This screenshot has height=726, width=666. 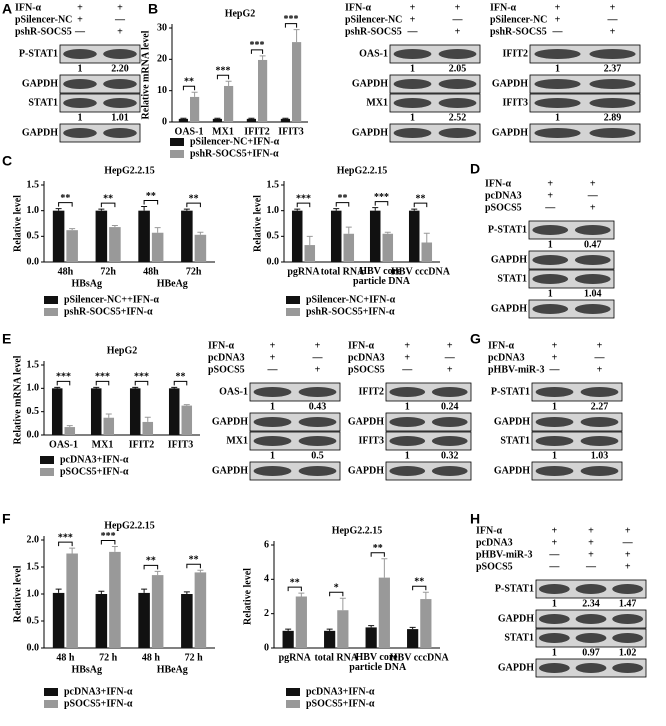 What do you see at coordinates (33, 539) in the screenshot?
I see `y-tick-label: 2.0` at bounding box center [33, 539].